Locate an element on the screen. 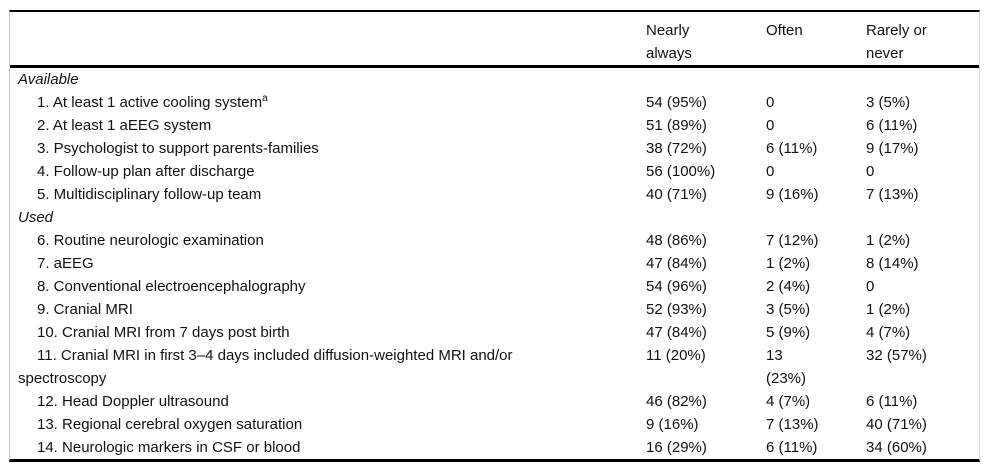 The width and height of the screenshot is (992, 472). row-label: 5. Multidisciplinary follow-up team is located at coordinates (328, 194).